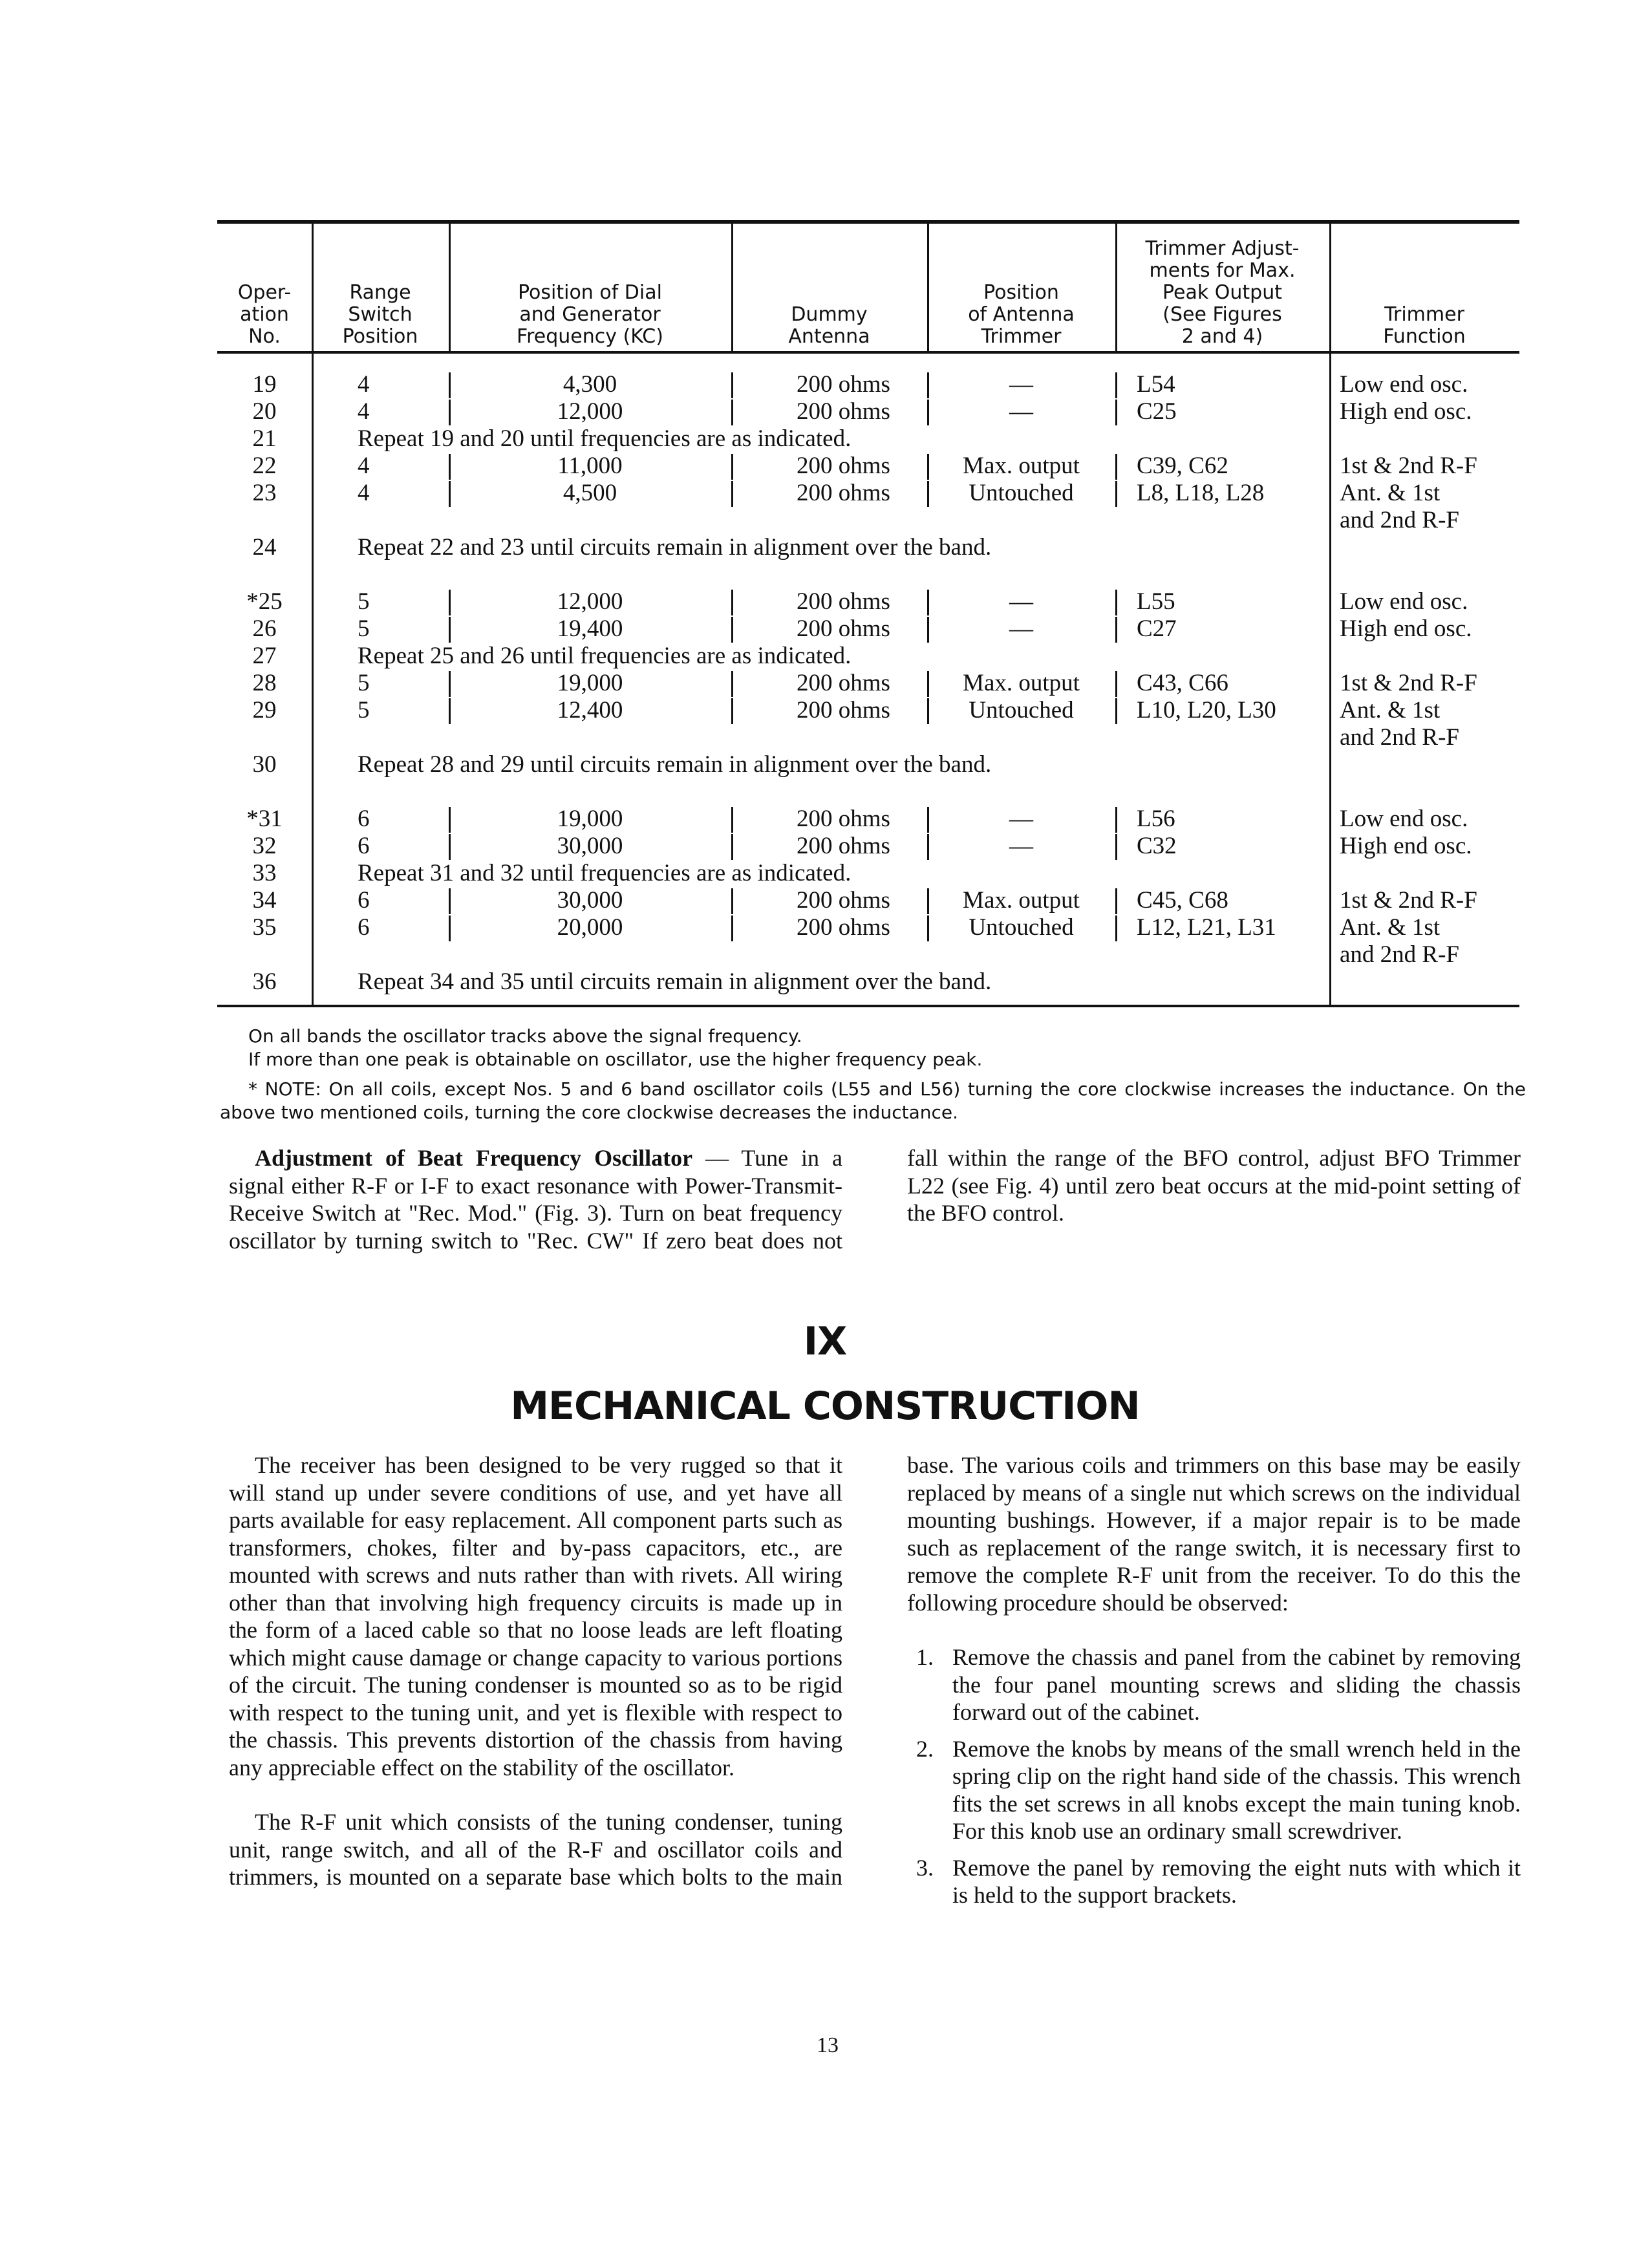 This screenshot has width=1650, height=2268. Describe the element at coordinates (590, 292) in the screenshot. I see `header-line: Position of Dial` at that location.